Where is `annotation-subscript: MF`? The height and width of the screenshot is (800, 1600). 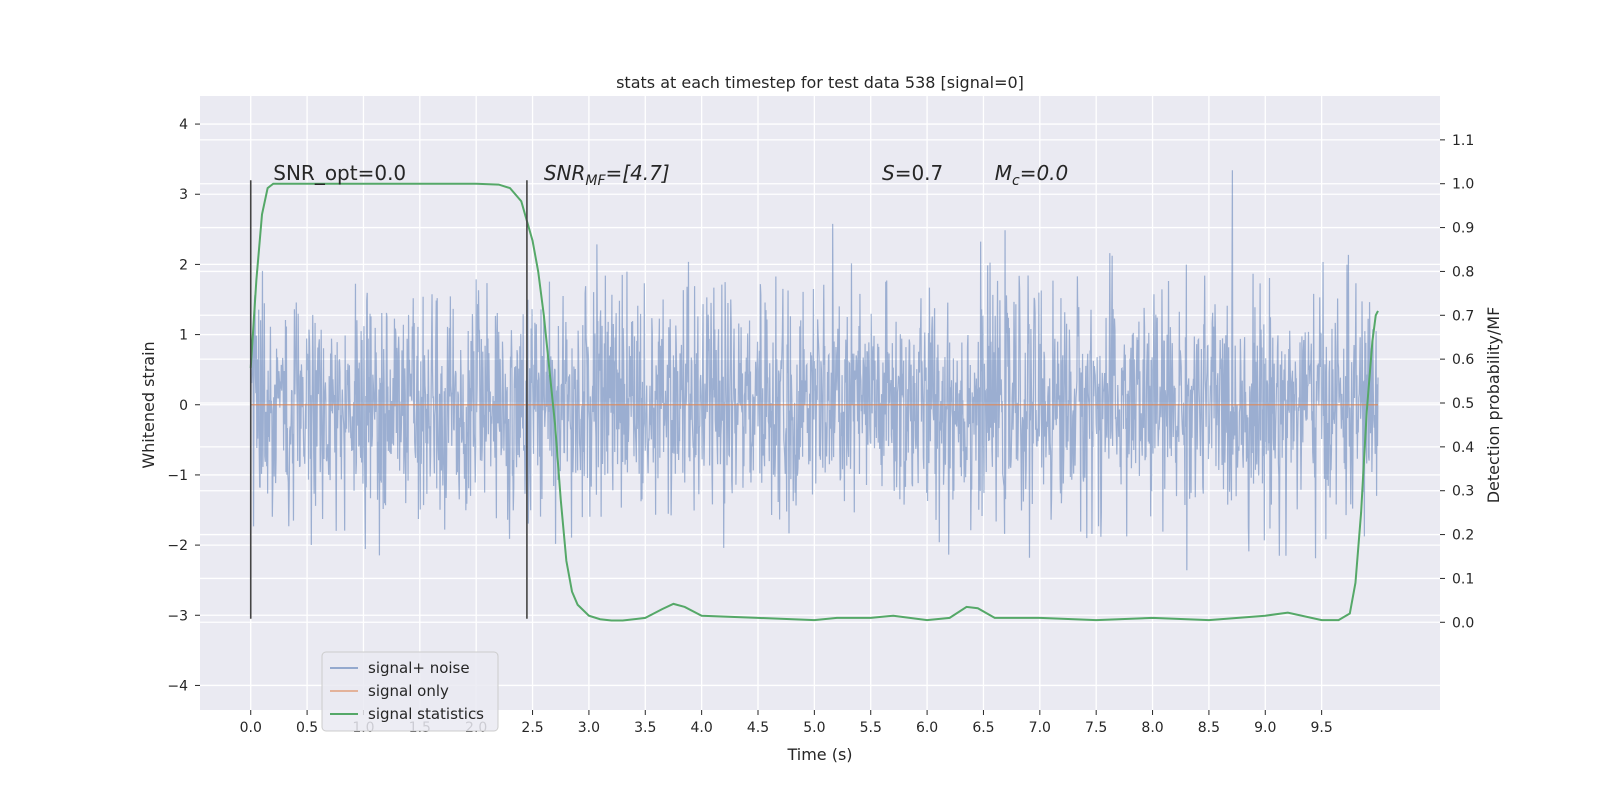 annotation-subscript: MF is located at coordinates (595, 181).